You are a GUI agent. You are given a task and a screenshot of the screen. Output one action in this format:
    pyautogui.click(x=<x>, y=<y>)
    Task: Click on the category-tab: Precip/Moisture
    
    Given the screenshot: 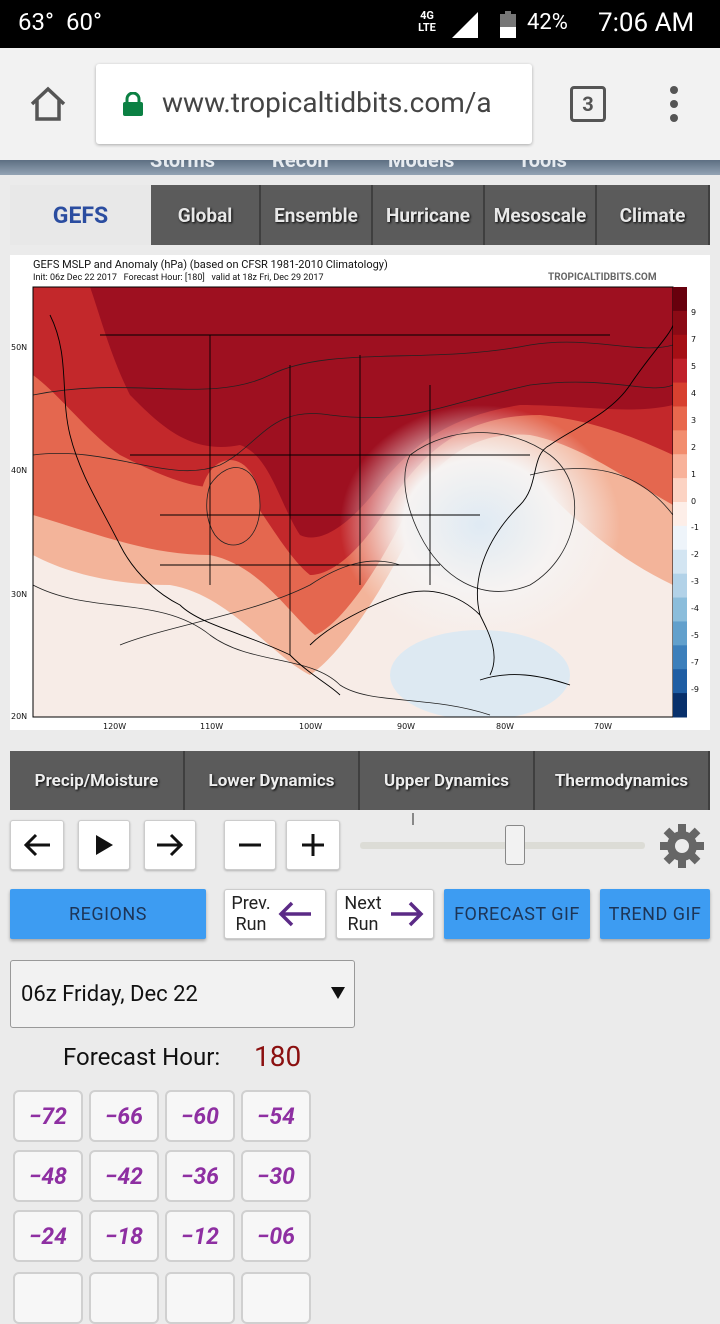 What is the action you would take?
    pyautogui.click(x=97, y=780)
    